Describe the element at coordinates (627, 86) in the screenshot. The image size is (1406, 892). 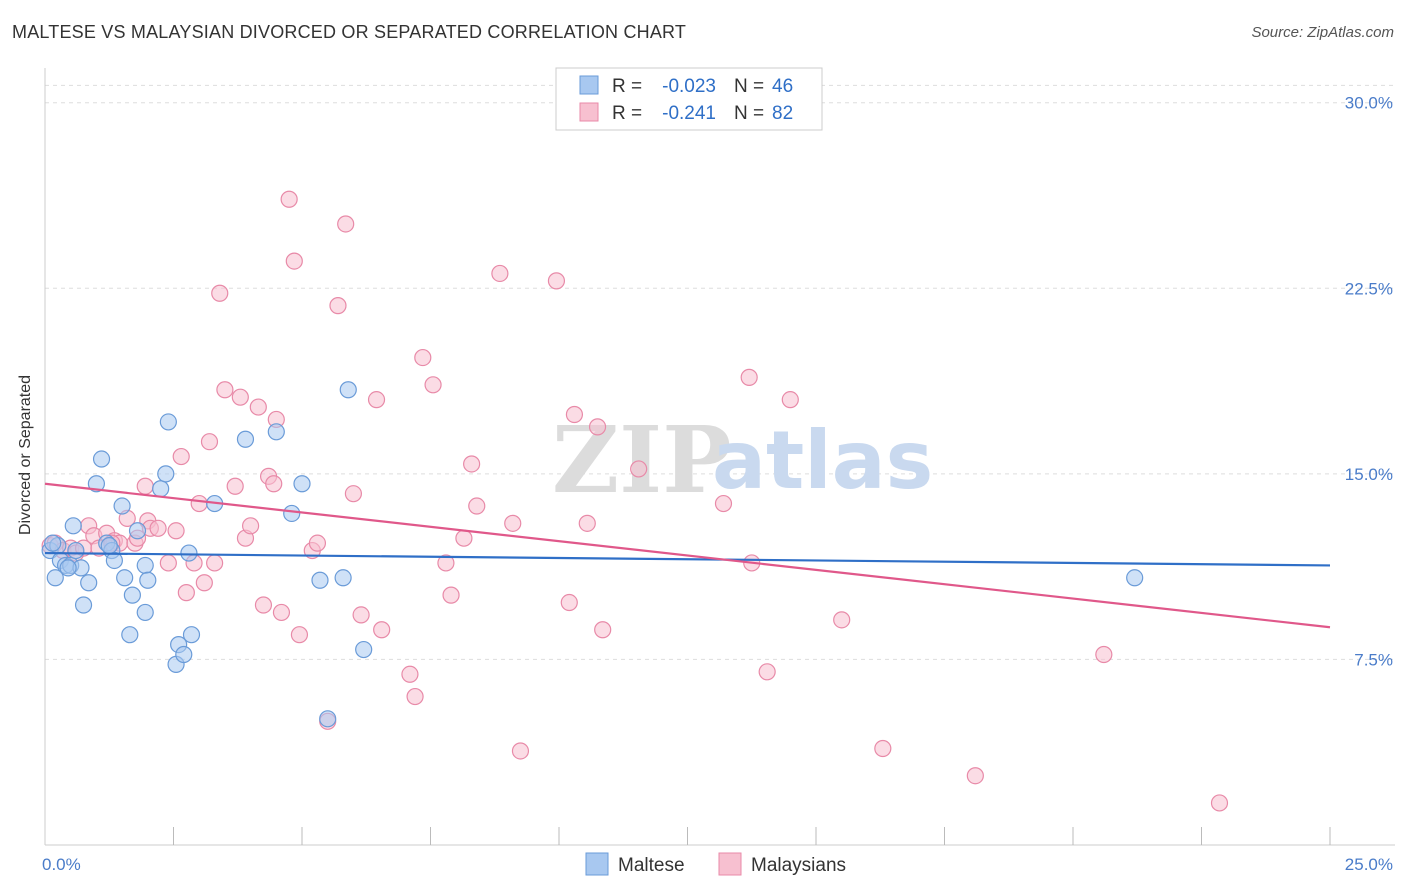
I see `legend-r-label-0: R =` at that location.